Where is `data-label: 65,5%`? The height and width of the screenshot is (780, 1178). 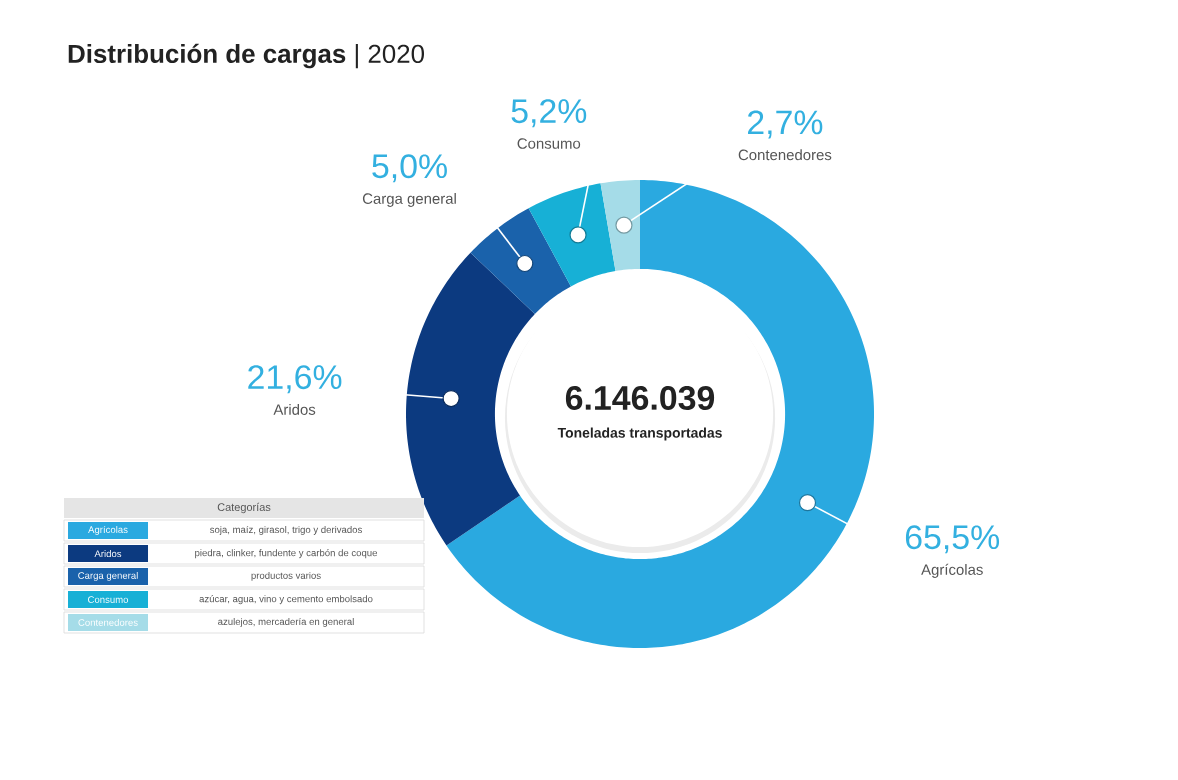 data-label: 65,5% is located at coordinates (952, 539).